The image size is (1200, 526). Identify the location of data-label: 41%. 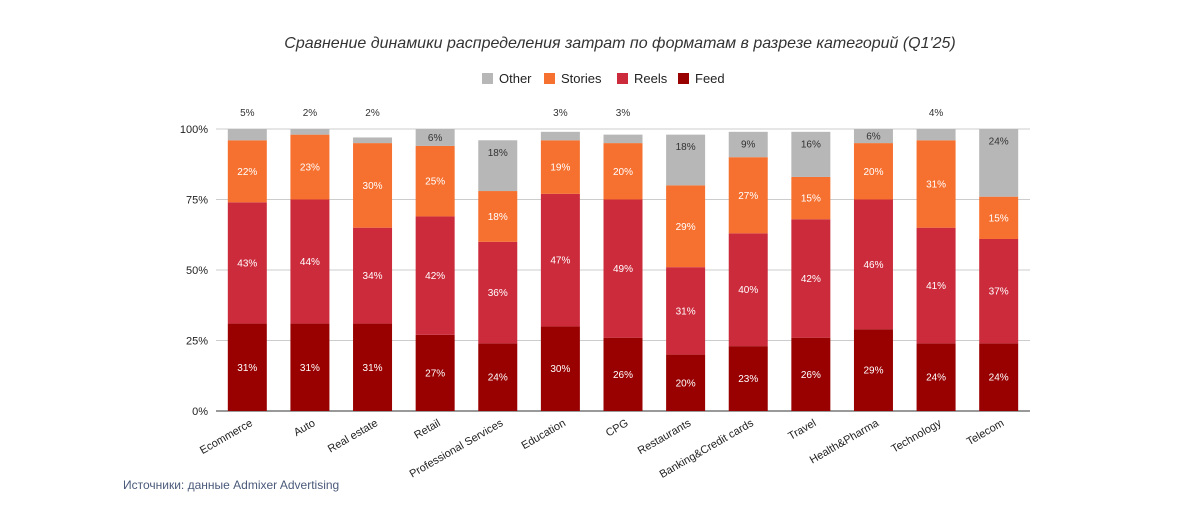
(936, 286).